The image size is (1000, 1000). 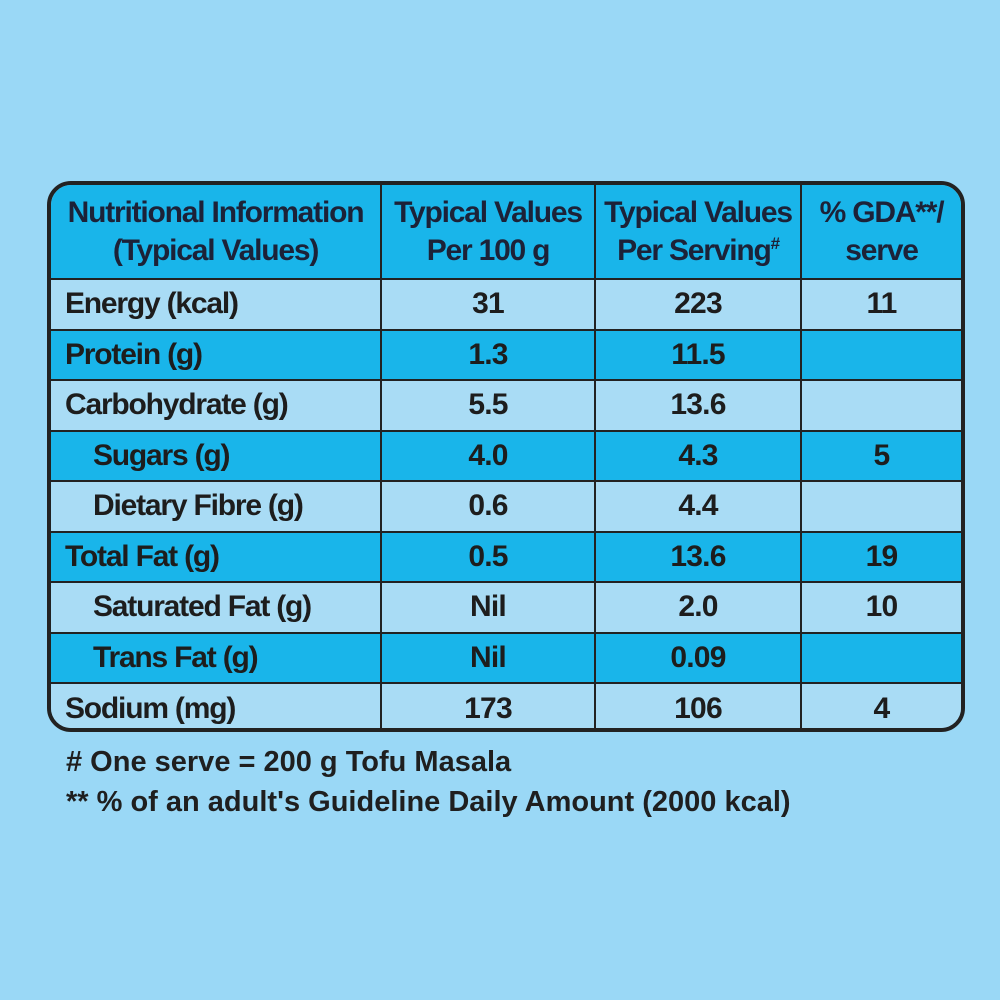 What do you see at coordinates (488, 506) in the screenshot?
I see `value-per-100g: 0.6` at bounding box center [488, 506].